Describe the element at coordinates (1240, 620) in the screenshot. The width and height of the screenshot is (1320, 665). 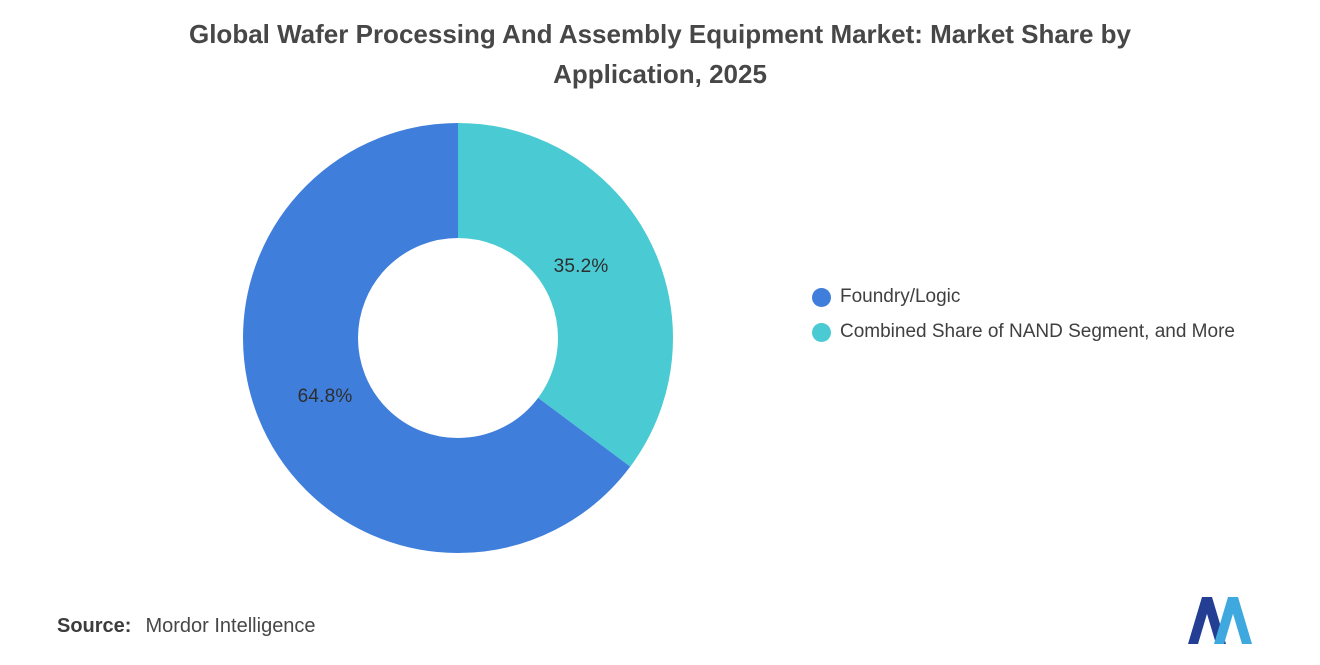
I see `logo-light-right-stroke` at that location.